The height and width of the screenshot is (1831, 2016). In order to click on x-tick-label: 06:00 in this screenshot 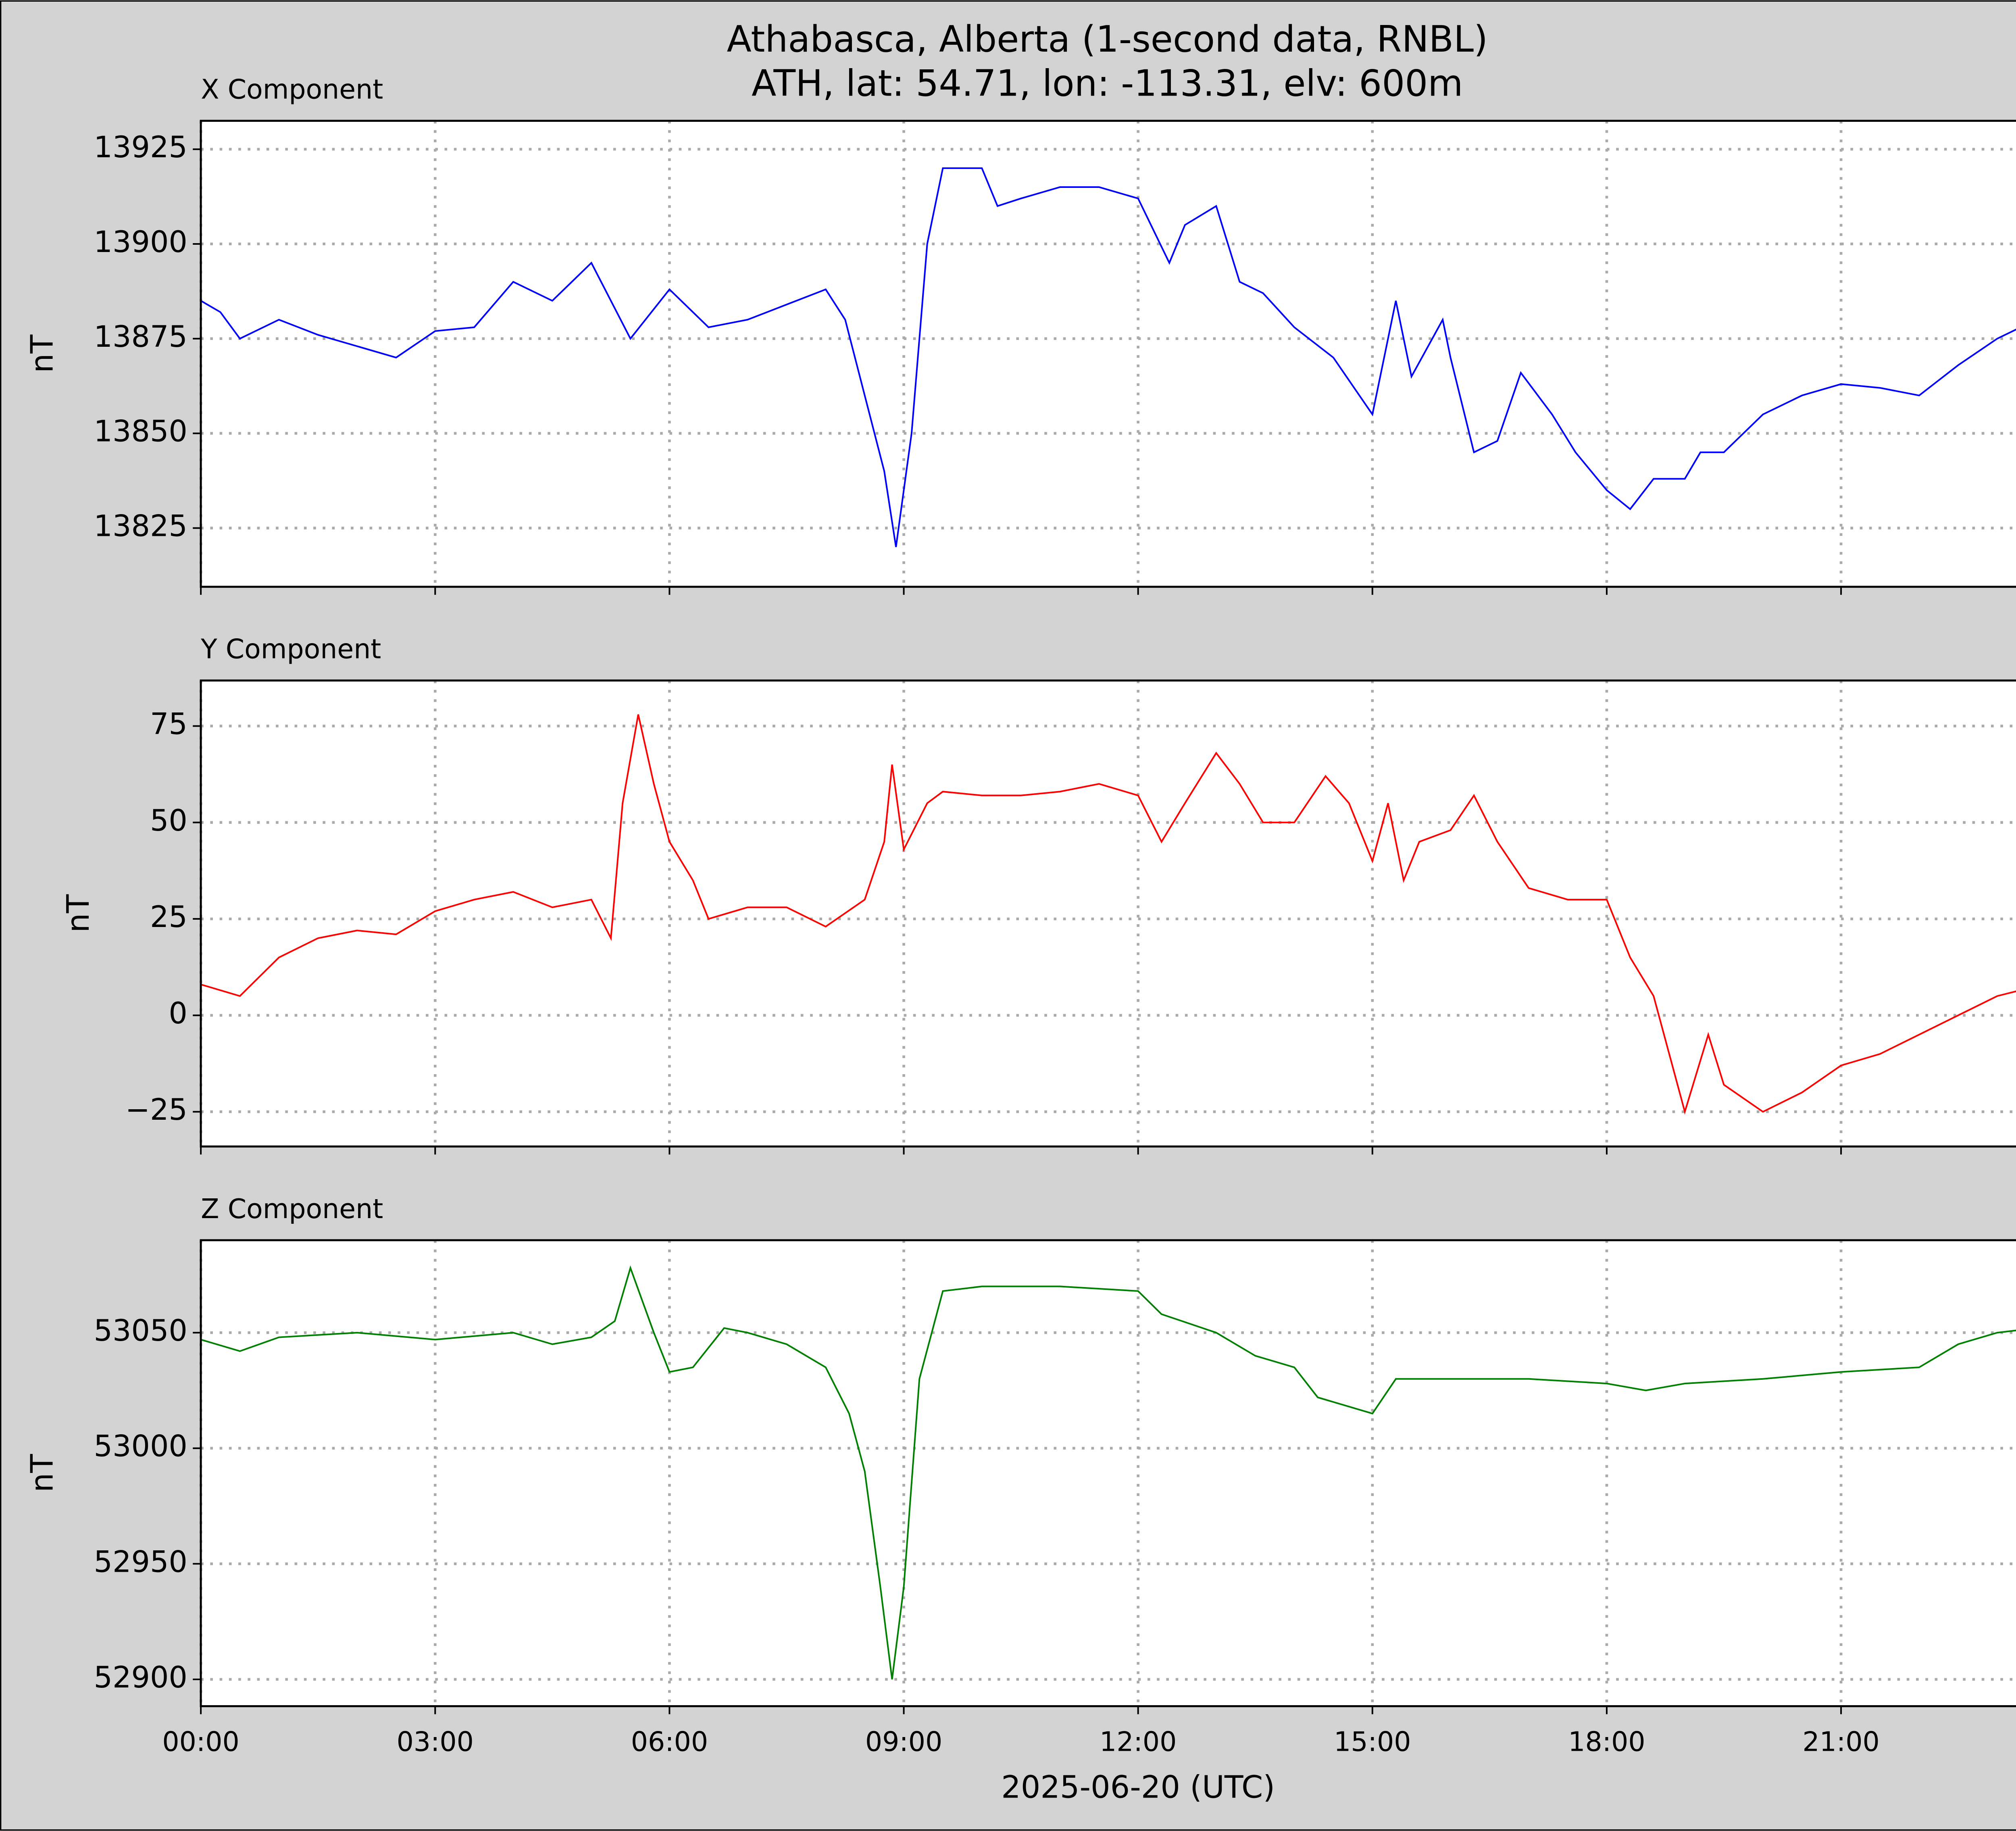, I will do `click(669, 1741)`.